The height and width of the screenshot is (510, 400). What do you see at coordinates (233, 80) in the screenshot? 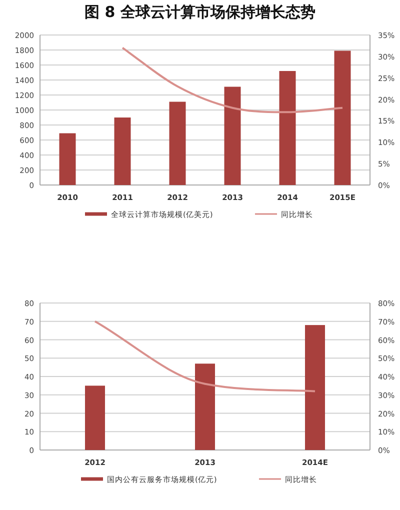
I see `line-series` at bounding box center [233, 80].